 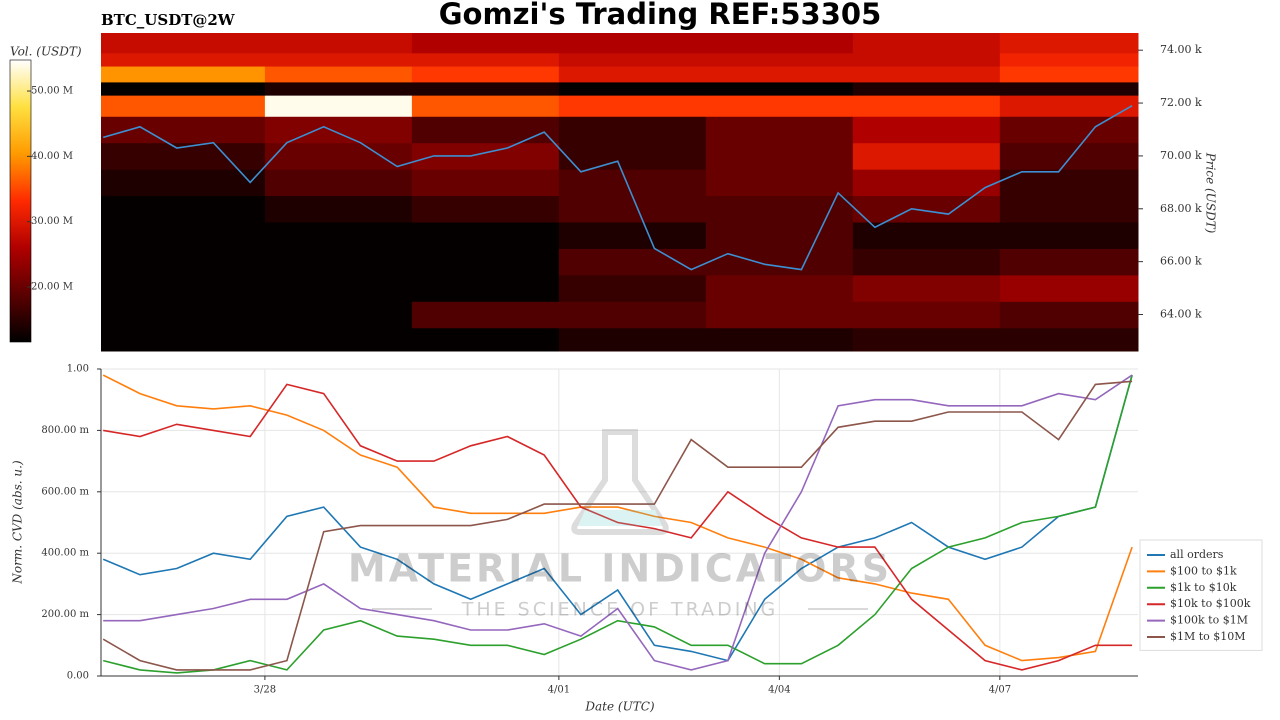 I want to click on y-tick-label: 400.00 m, so click(x=65, y=553).